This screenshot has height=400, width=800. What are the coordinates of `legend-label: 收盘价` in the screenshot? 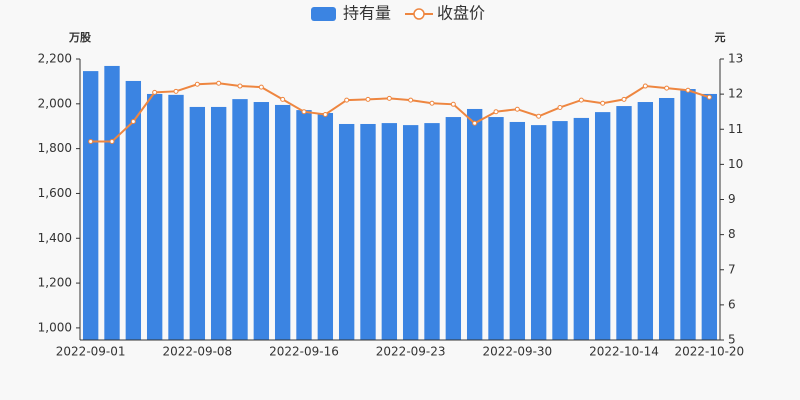 It's located at (461, 13).